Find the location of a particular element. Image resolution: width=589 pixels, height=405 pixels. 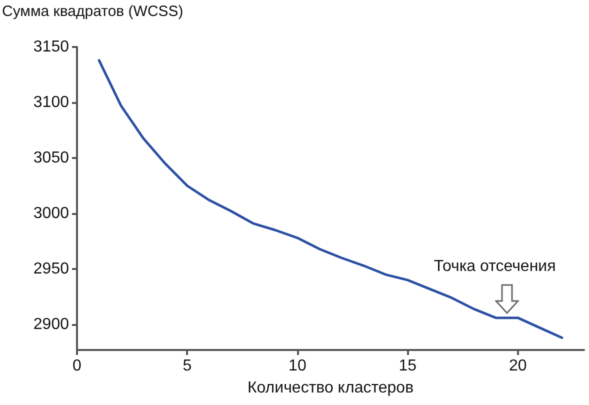

y-tick-label: 3050 is located at coordinates (51, 157).